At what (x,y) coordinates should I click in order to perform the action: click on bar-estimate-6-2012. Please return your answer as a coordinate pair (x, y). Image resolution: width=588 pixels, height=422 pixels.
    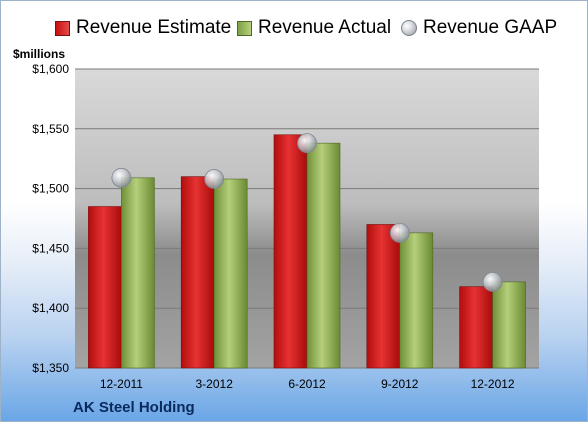
    Looking at the image, I should click on (290, 251).